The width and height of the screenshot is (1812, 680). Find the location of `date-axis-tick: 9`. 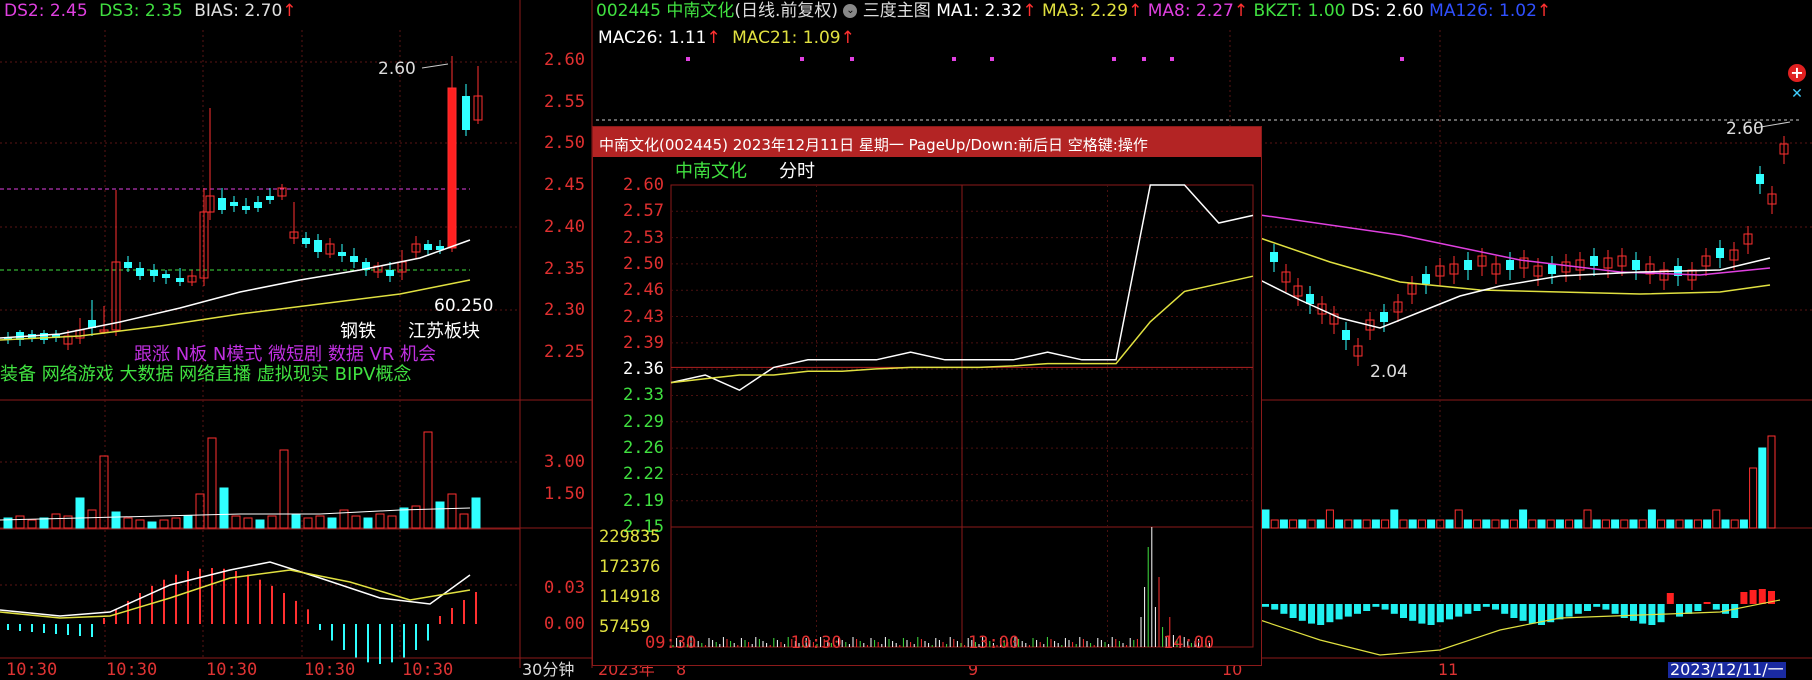

date-axis-tick: 9 is located at coordinates (973, 669).